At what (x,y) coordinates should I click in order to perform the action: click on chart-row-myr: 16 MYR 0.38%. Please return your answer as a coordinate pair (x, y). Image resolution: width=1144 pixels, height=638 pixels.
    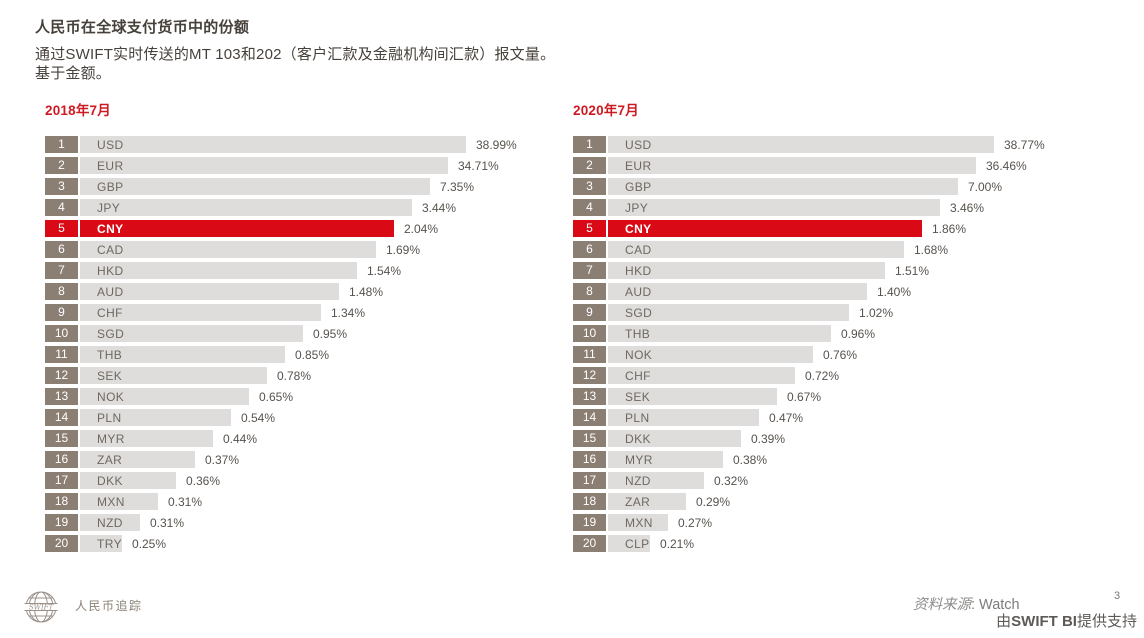
    Looking at the image, I should click on (835, 459).